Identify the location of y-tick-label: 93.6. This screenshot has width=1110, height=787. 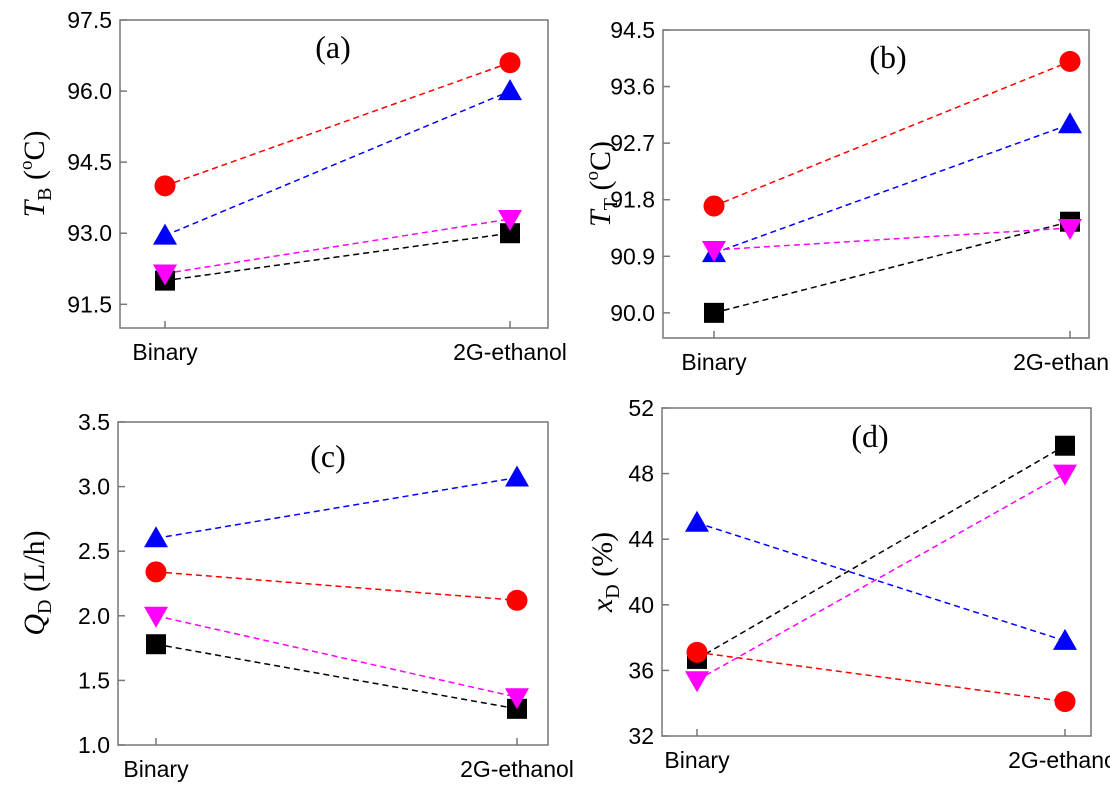
(632, 87).